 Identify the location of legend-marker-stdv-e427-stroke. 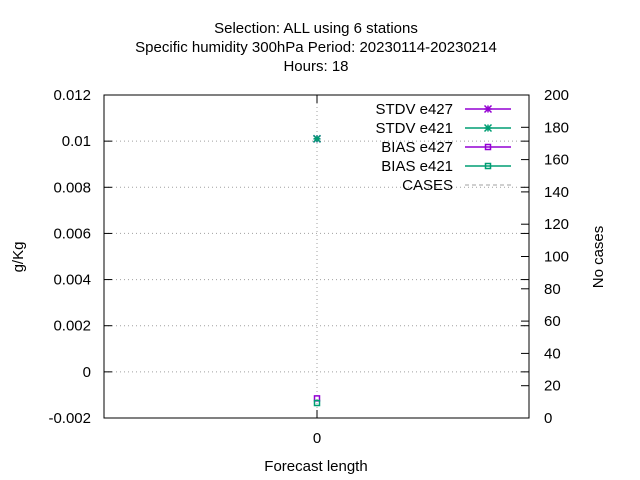
(488, 109).